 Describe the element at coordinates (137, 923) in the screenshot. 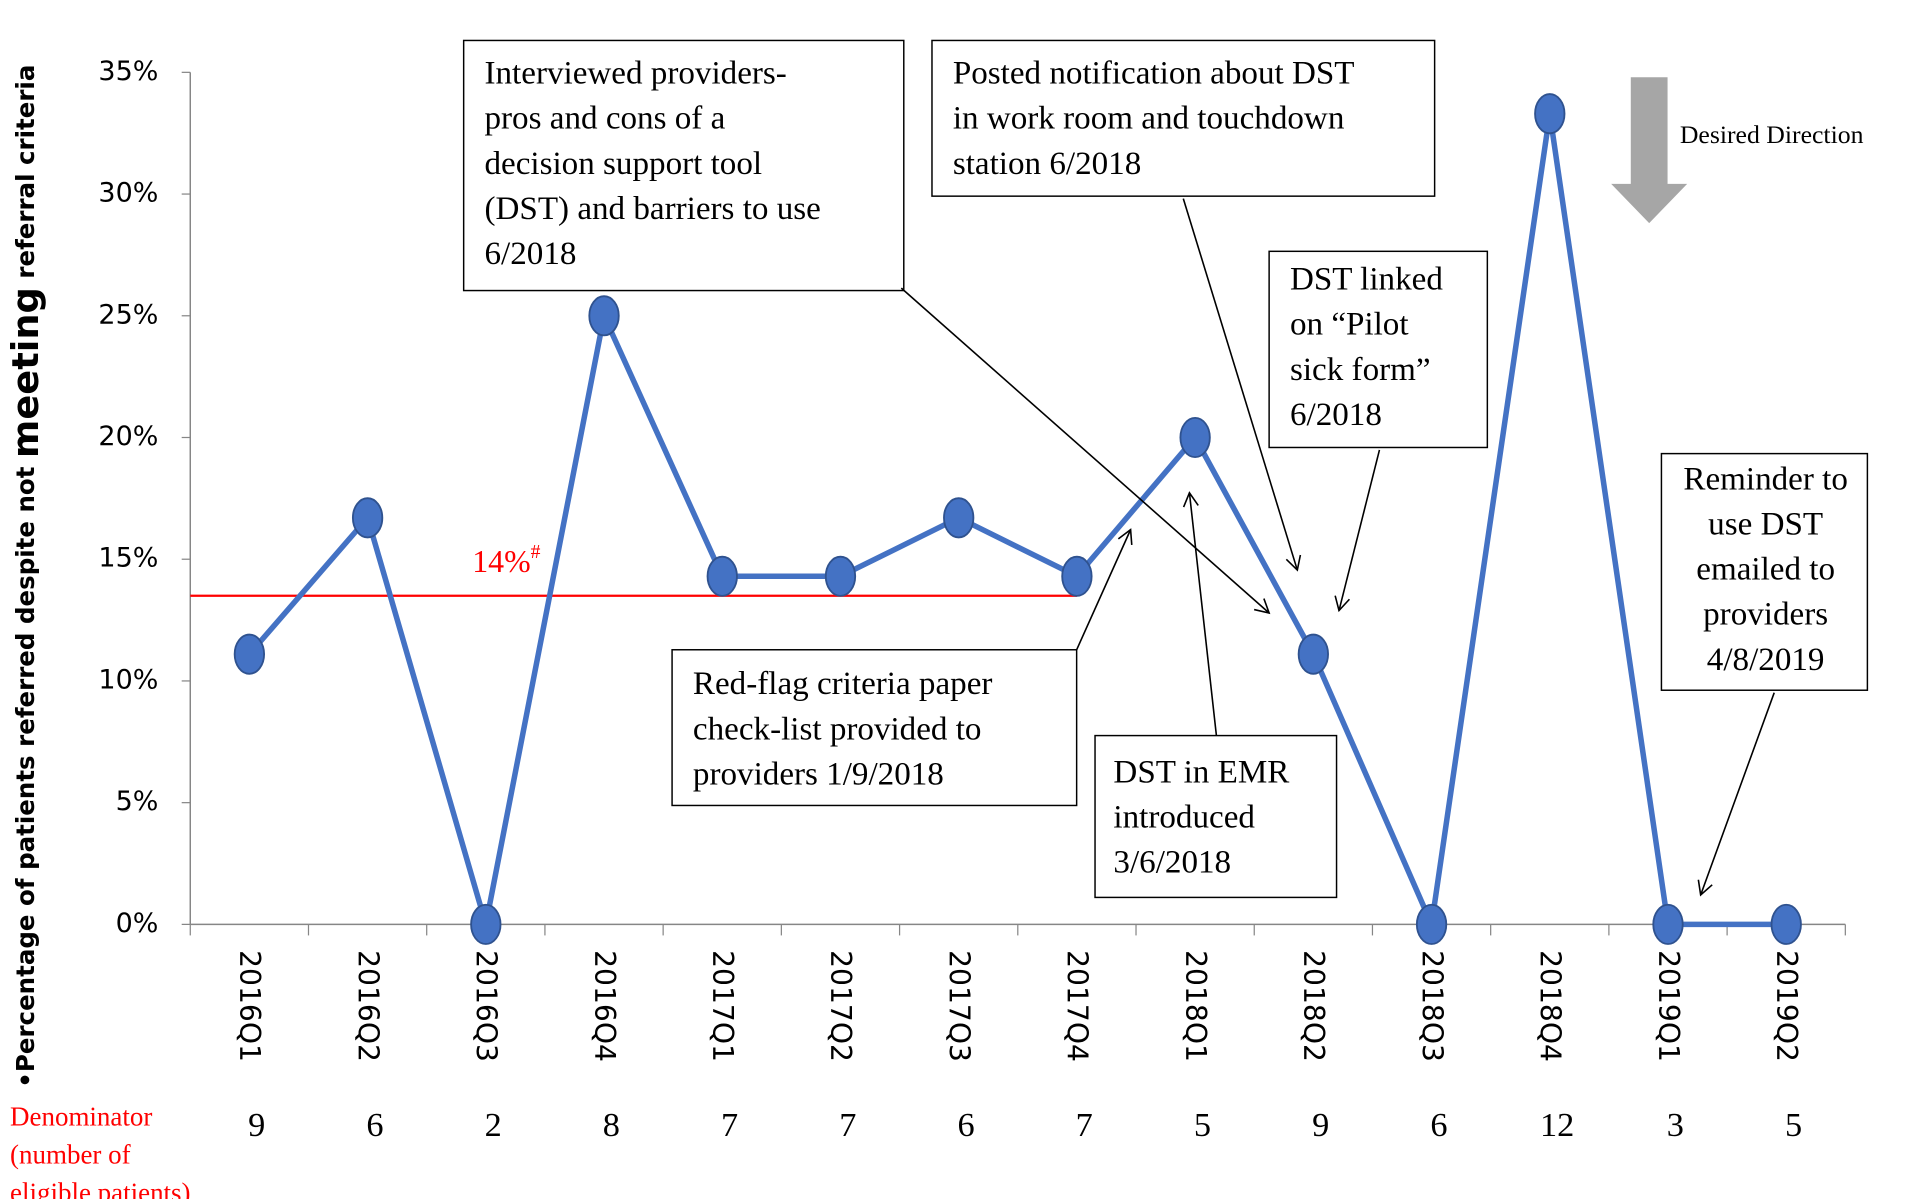

I see `y-tick-label: 0%` at that location.